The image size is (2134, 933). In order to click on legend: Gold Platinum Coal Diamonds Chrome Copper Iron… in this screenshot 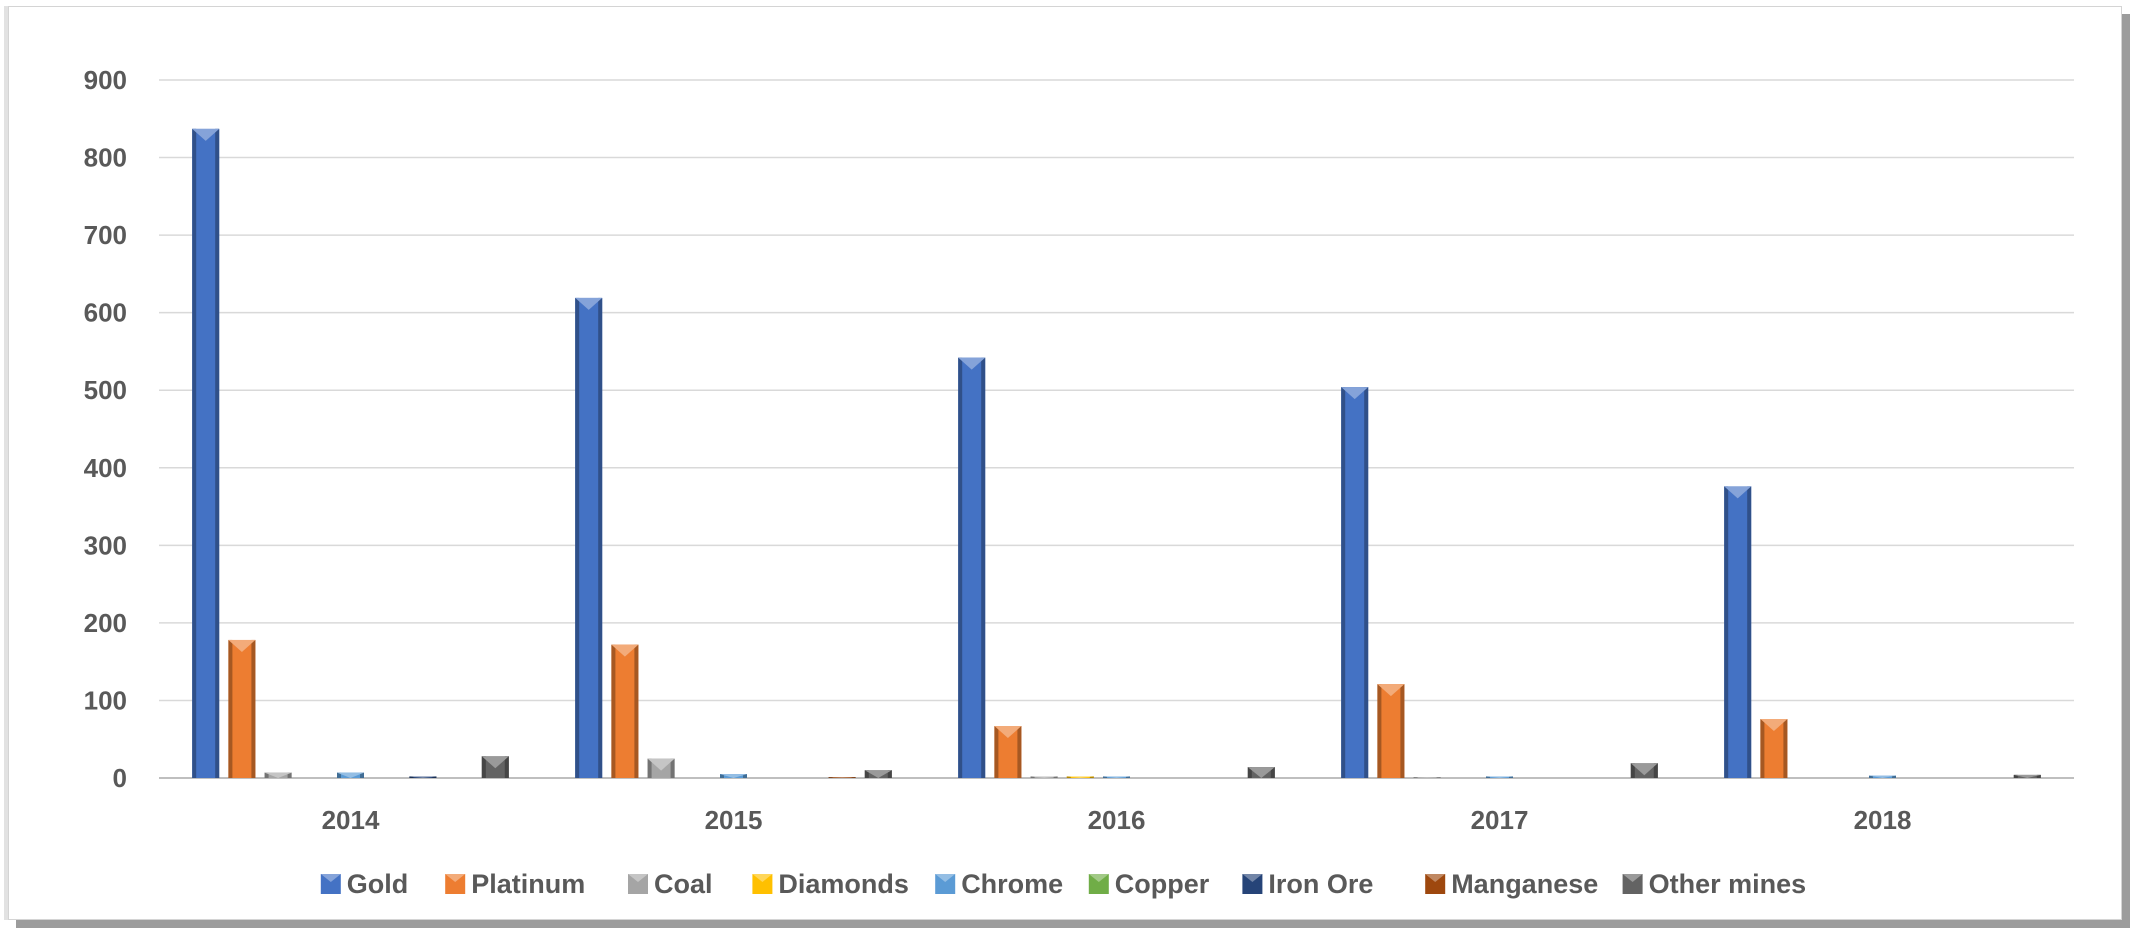, I will do `click(1063, 884)`.